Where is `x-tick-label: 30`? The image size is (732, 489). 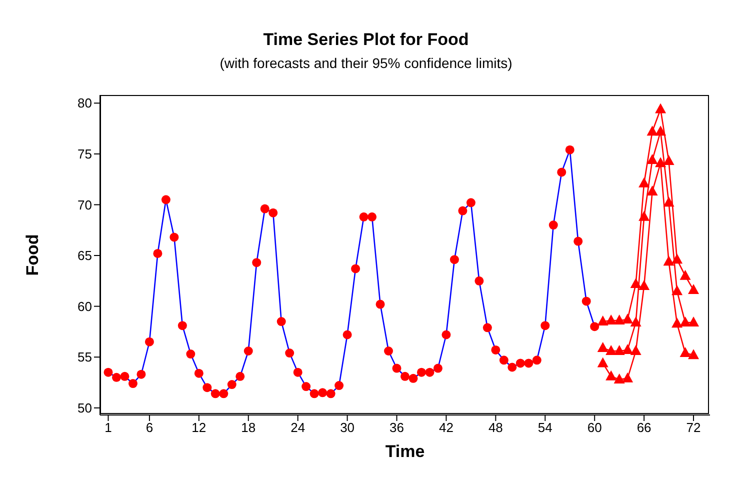
x-tick-label: 30 is located at coordinates (347, 428).